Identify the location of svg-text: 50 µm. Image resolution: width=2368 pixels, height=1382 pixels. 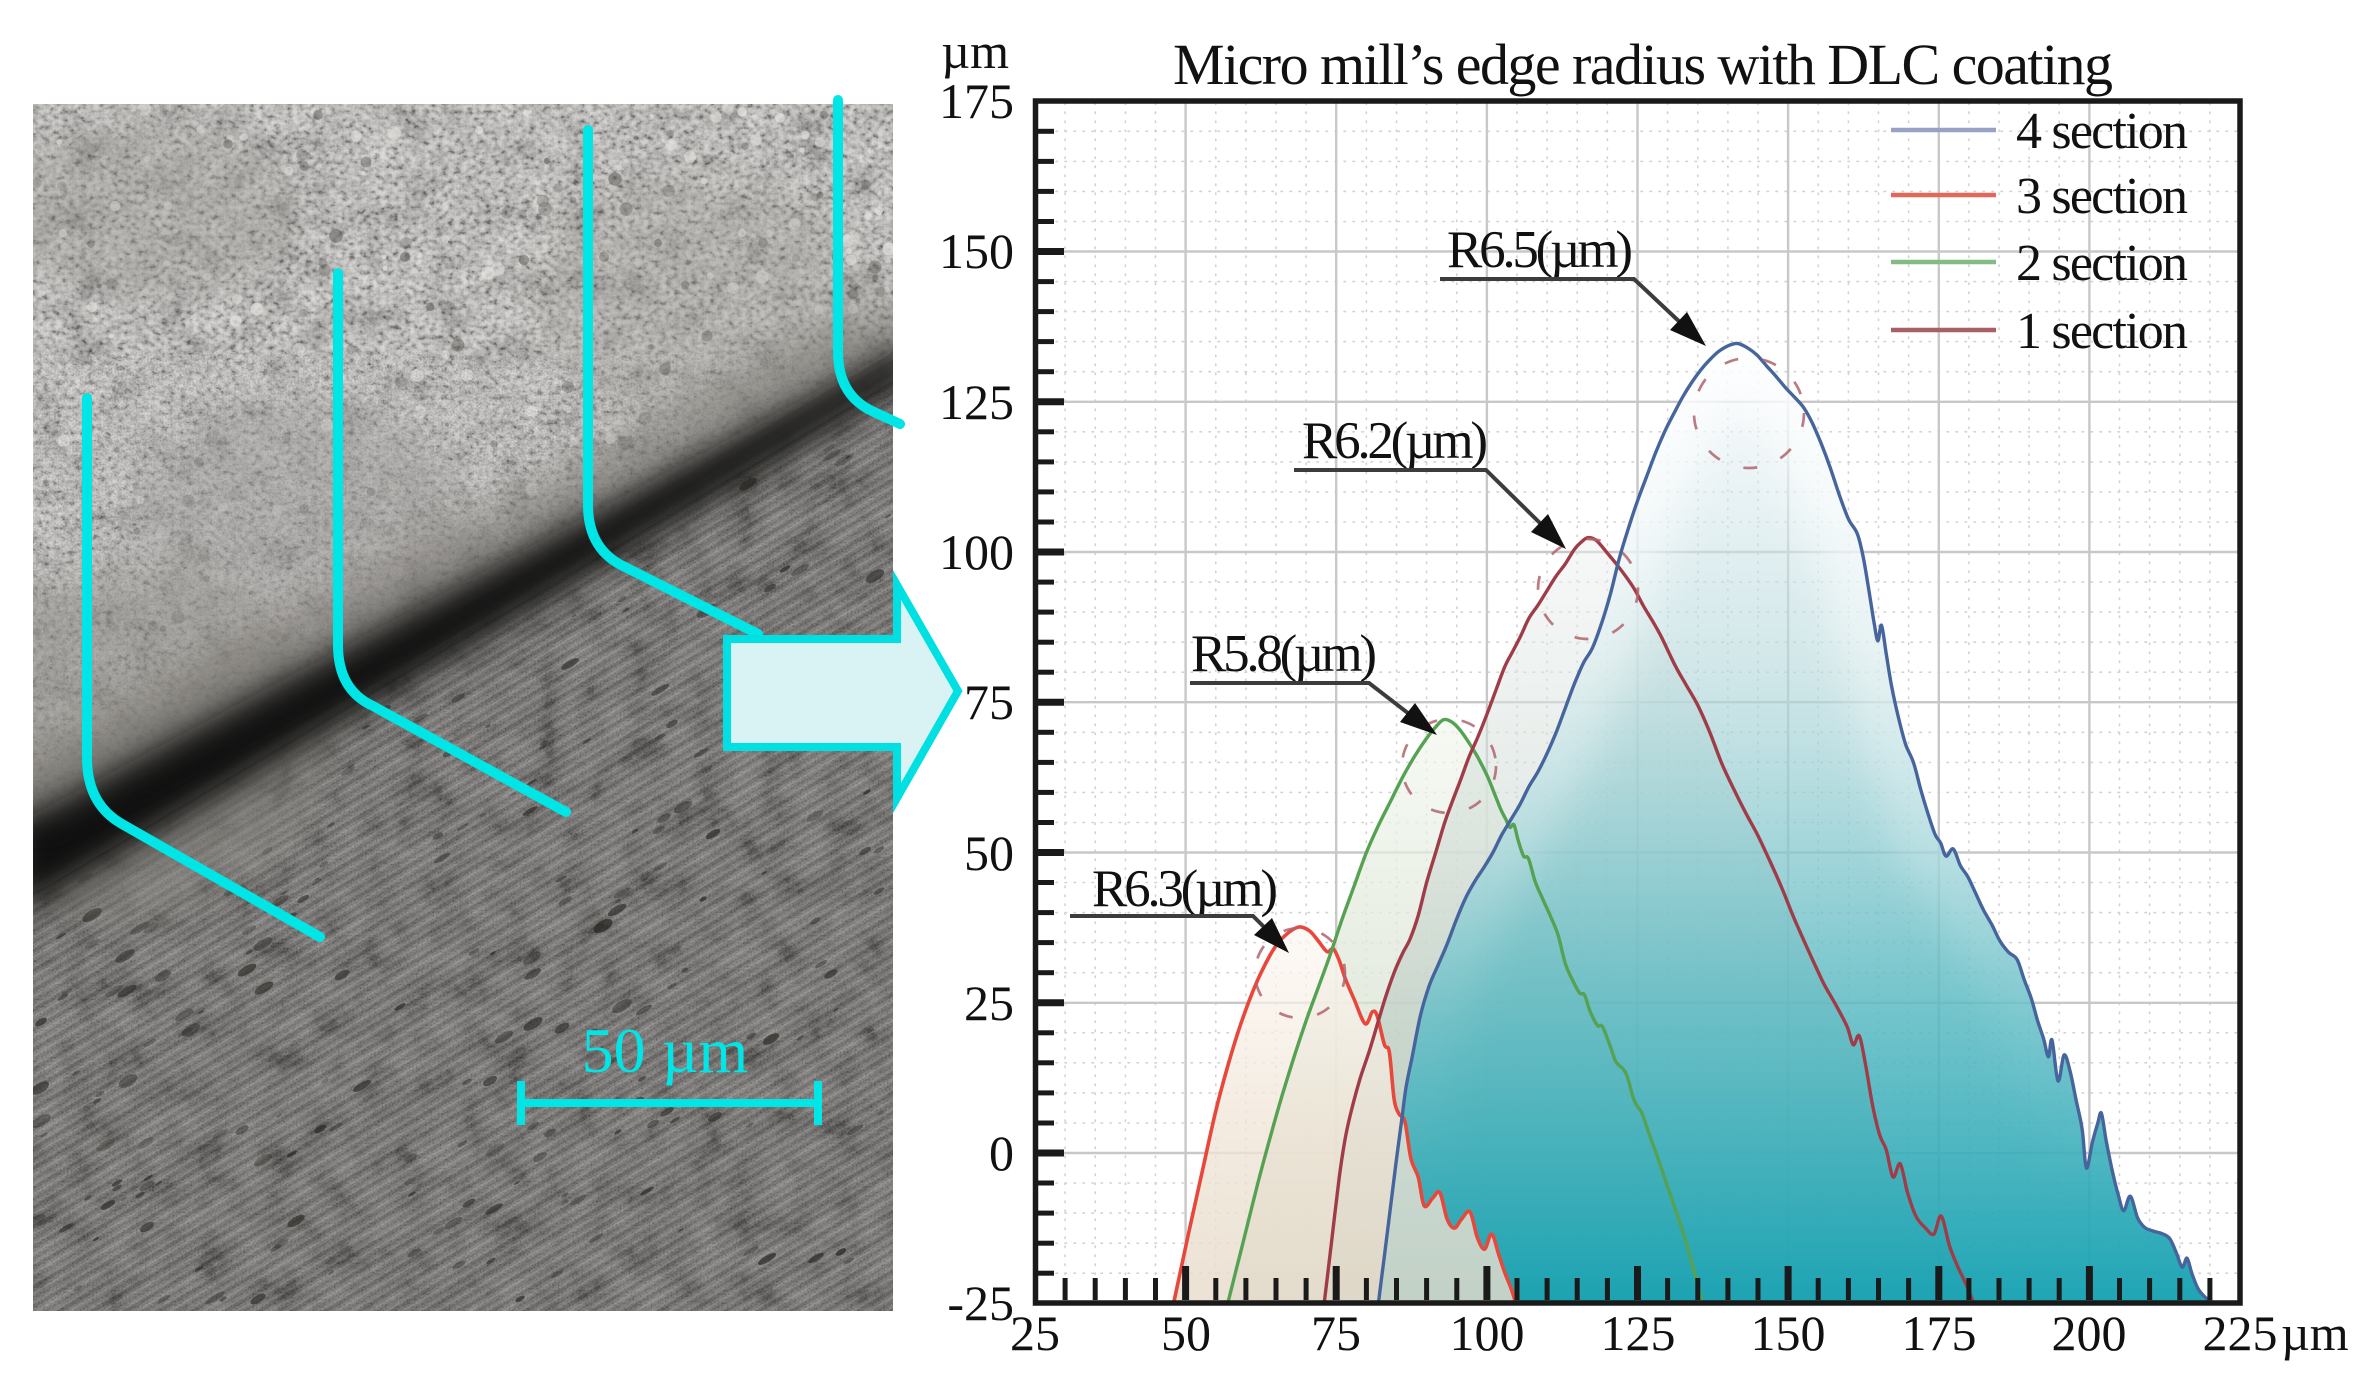
(665, 1050).